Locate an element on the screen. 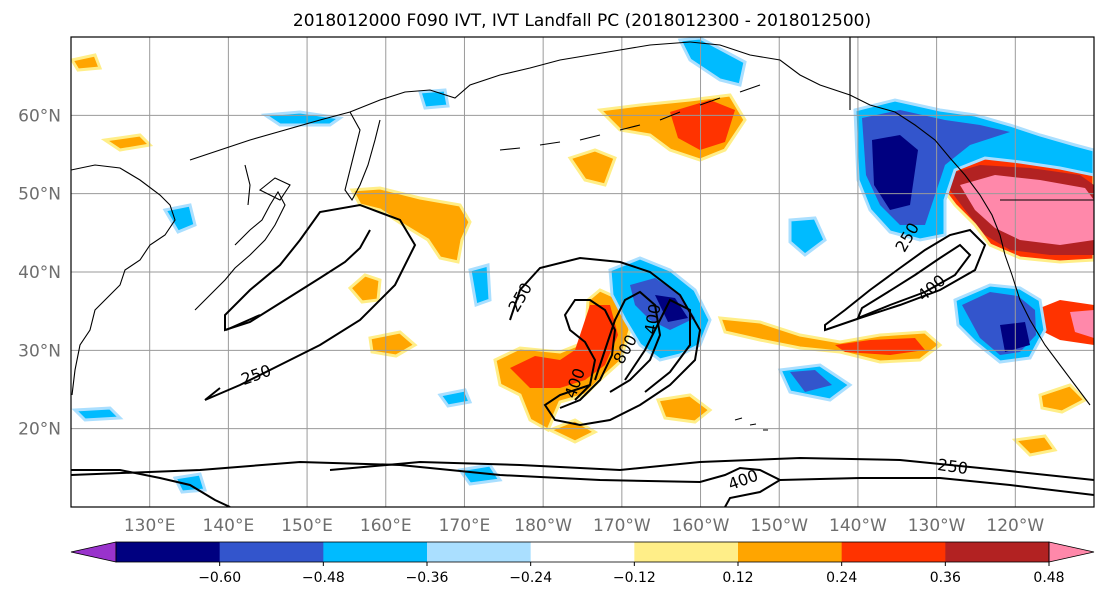 This screenshot has width=1105, height=601. coast-aleutians is located at coordinates (630, 117).